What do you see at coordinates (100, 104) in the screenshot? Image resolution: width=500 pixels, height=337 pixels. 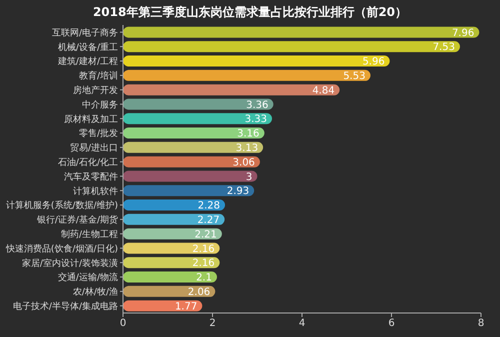 I see `y-tick-label: 中介服务` at bounding box center [100, 104].